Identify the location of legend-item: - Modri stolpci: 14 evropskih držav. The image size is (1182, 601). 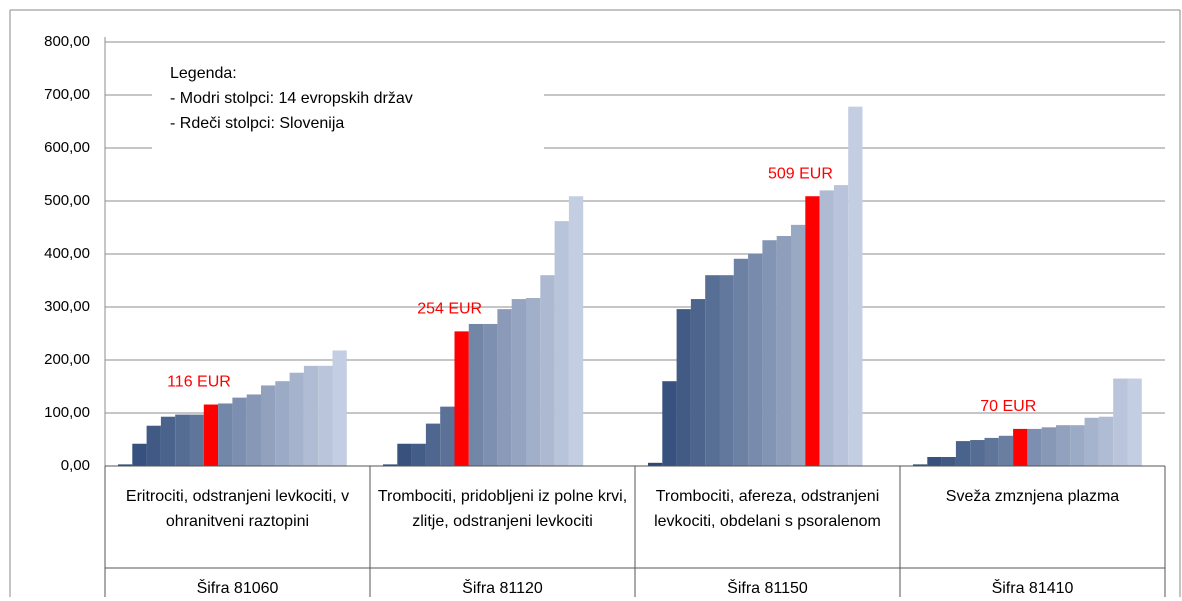
(291, 98).